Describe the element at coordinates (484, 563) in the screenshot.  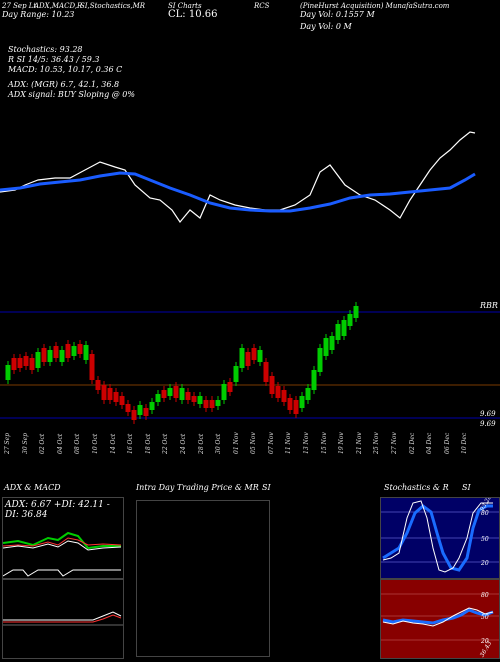
I see `stoch-tick-20: 20` at that location.